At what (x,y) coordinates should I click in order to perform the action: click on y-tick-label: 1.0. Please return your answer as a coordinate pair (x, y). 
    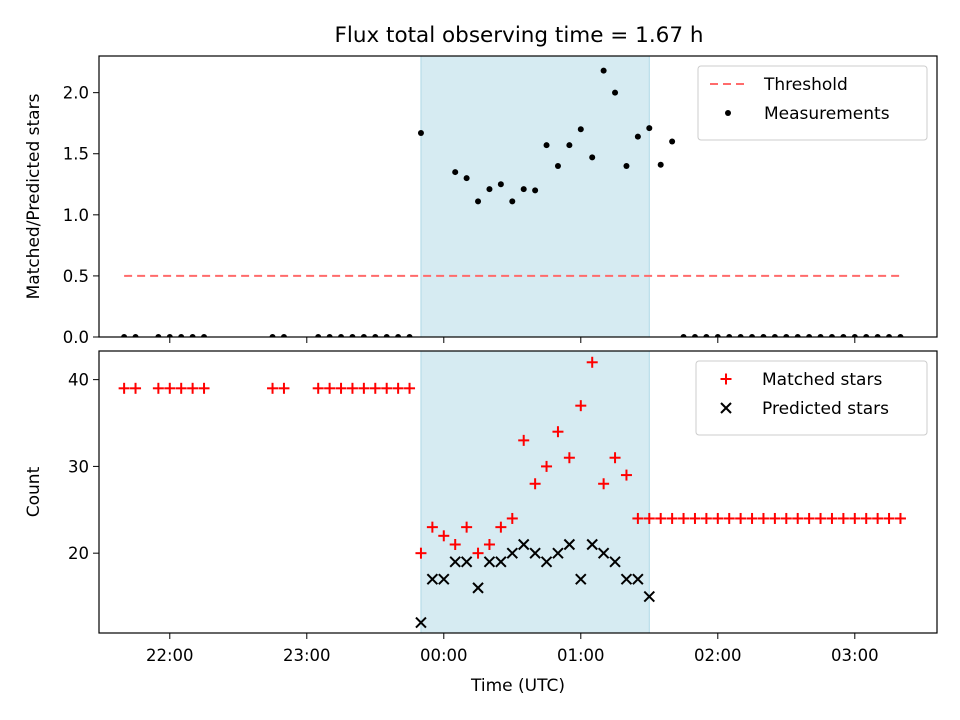
    Looking at the image, I should click on (76, 215).